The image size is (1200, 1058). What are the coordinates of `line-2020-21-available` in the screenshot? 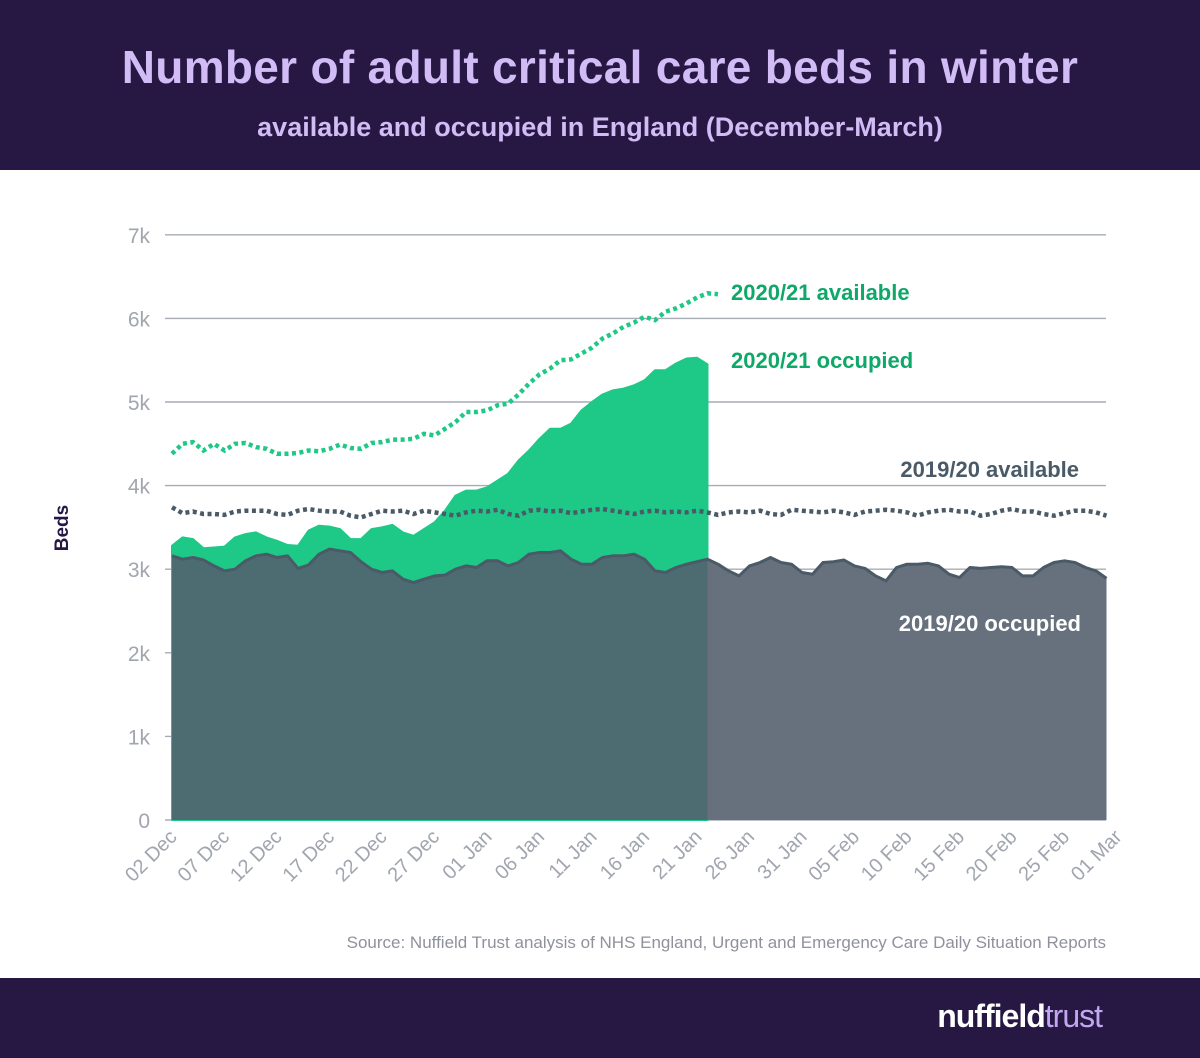 It's located at (444, 374).